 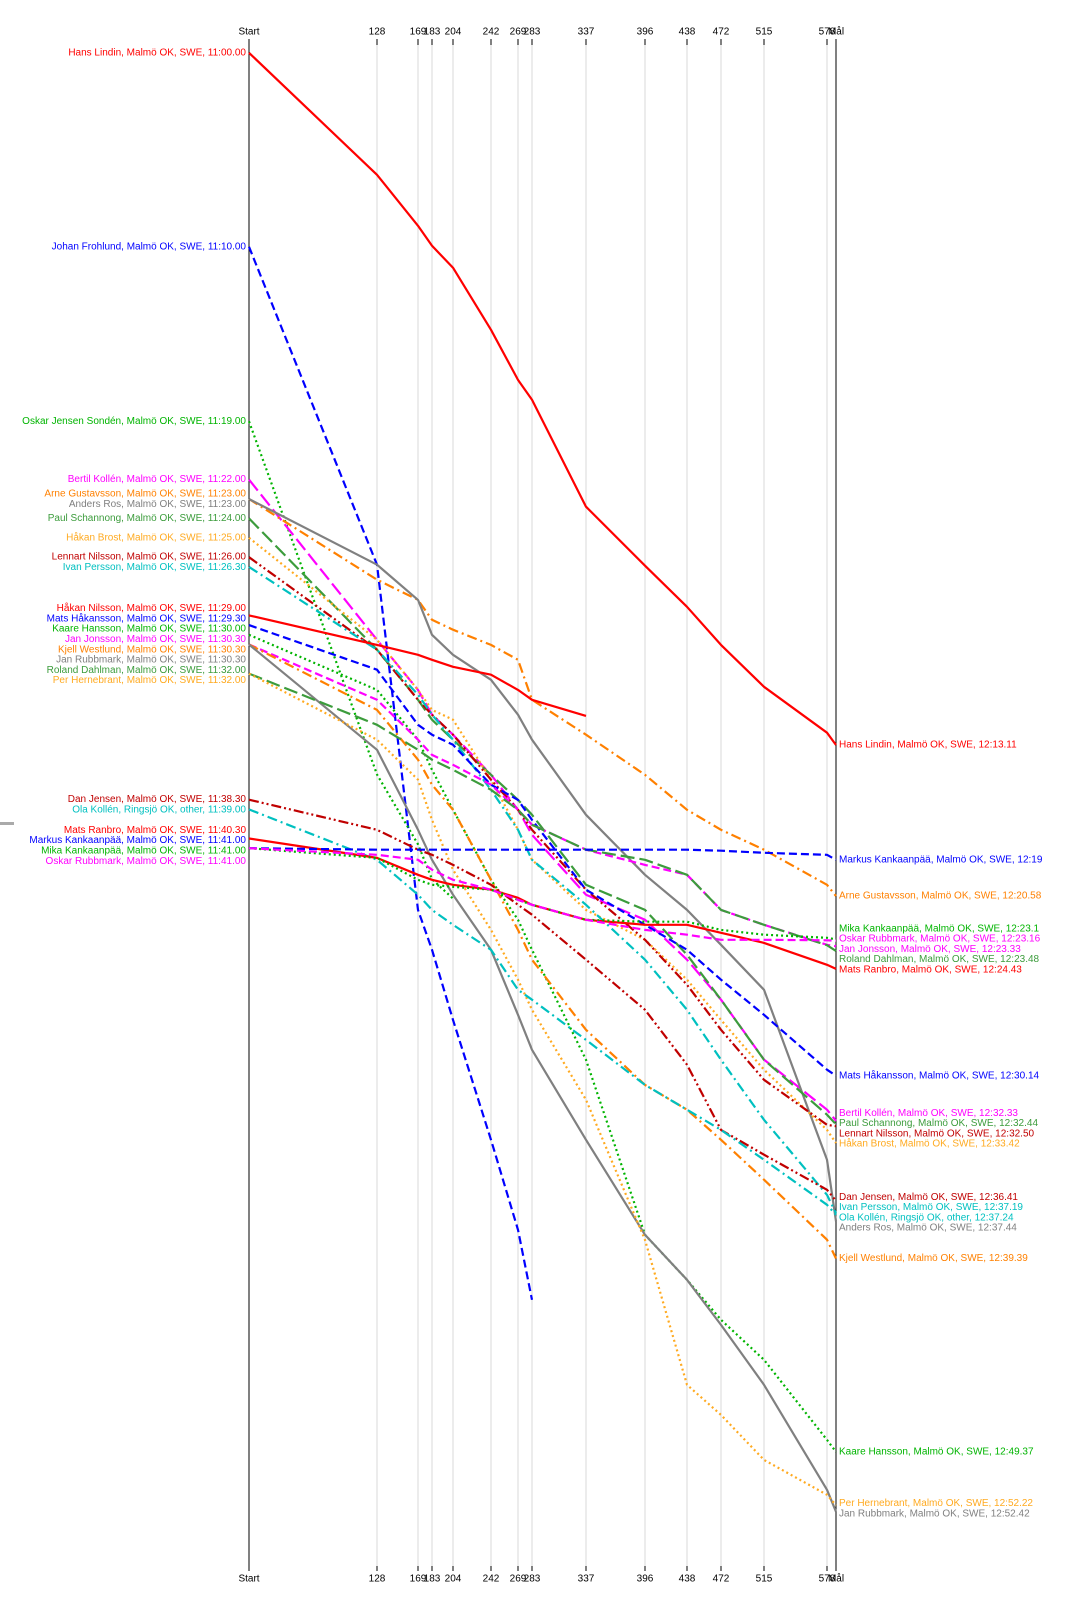 What do you see at coordinates (248, 1579) in the screenshot?
I see `x-tick-label-bottom: Start` at bounding box center [248, 1579].